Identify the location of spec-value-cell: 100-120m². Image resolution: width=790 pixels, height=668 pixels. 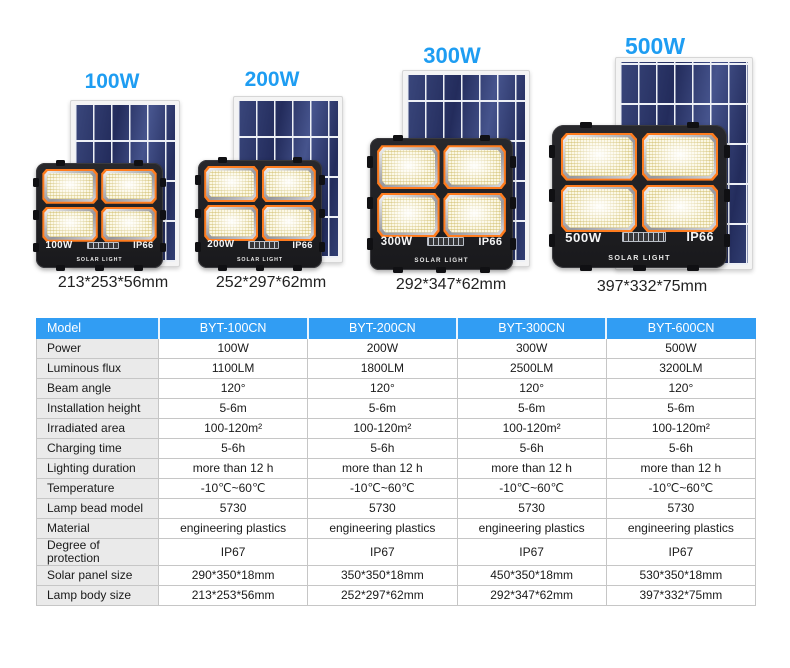
(531, 428).